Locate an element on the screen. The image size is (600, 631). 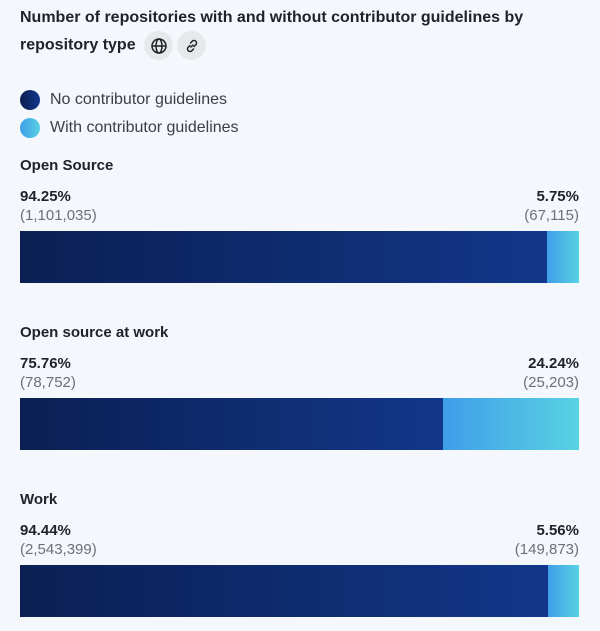
legend-swatch-dark is located at coordinates (30, 100).